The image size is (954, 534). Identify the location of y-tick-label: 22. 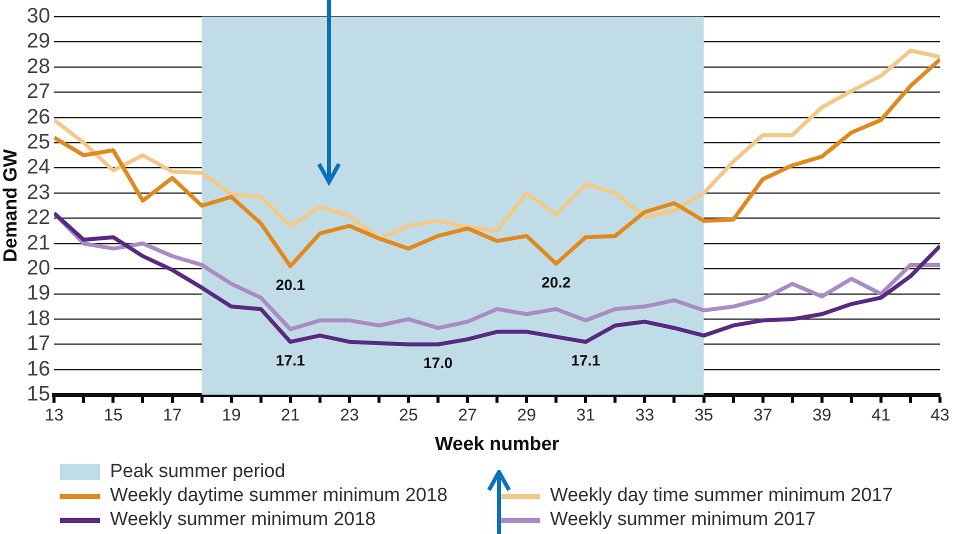
(38, 218).